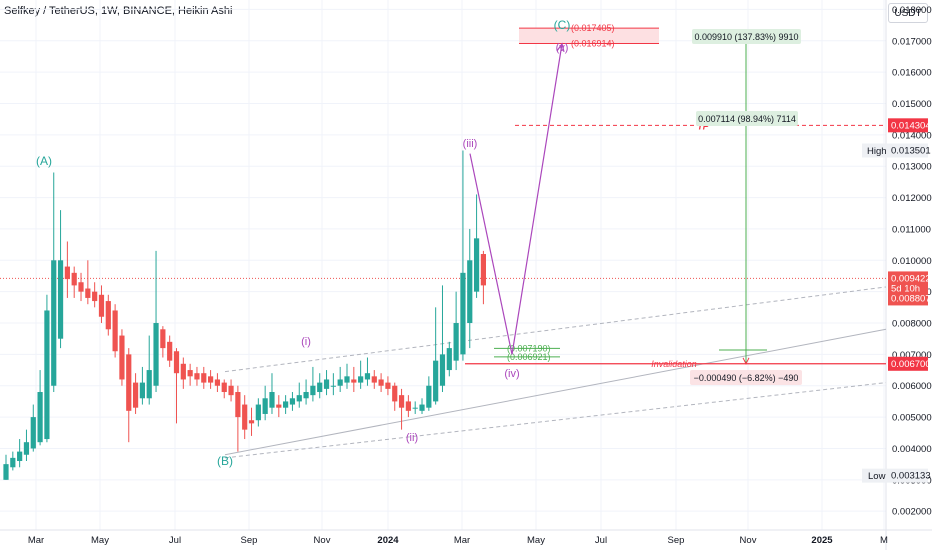  Describe the element at coordinates (529, 357) in the screenshot. I see `entry-bottom-label: (0.006921)` at that location.